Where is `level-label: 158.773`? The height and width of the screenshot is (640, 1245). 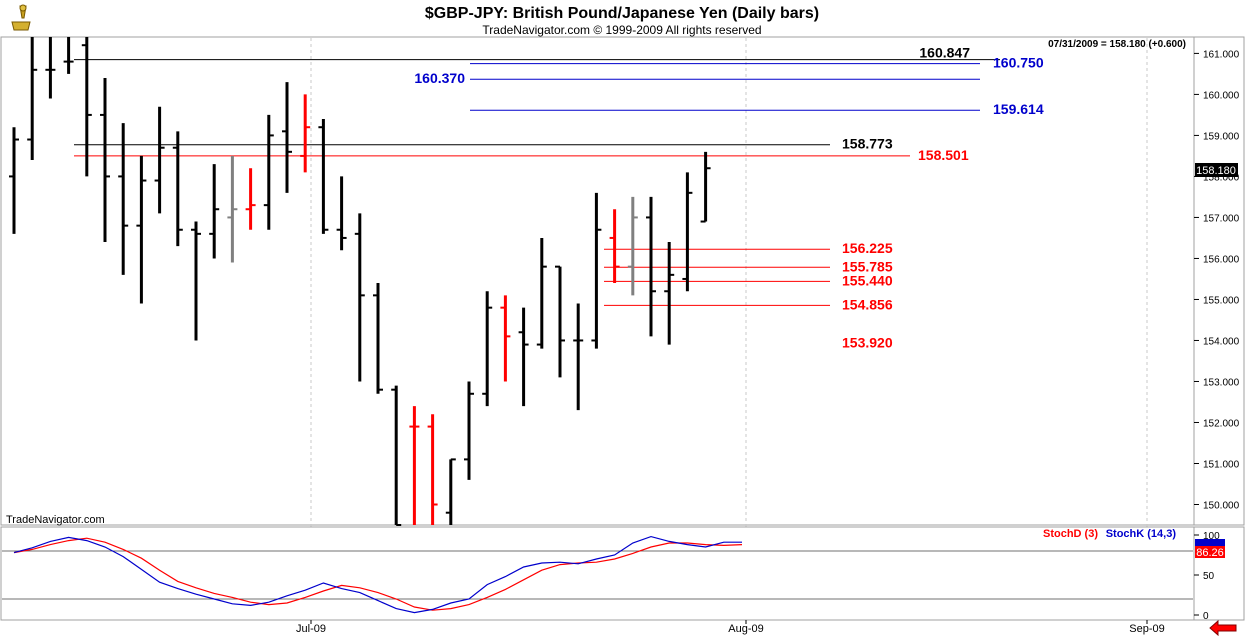 level-label: 158.773 is located at coordinates (867, 144).